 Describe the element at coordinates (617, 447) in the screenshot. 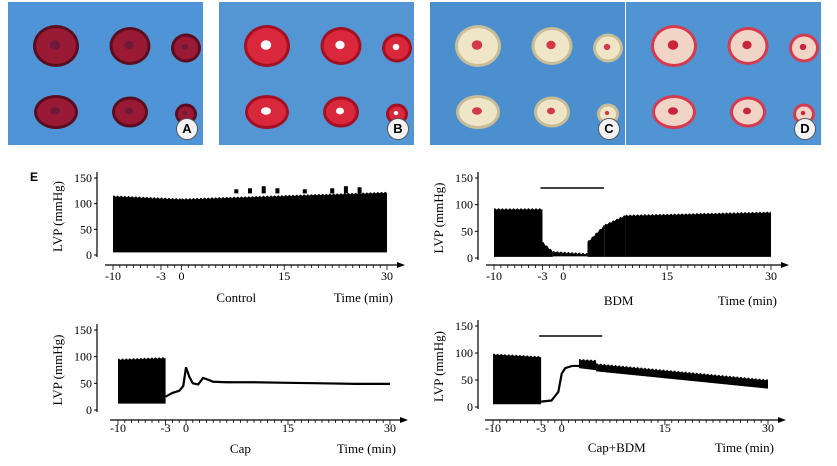

I see `condition-label-cap-bdm: Cap+BDM` at that location.